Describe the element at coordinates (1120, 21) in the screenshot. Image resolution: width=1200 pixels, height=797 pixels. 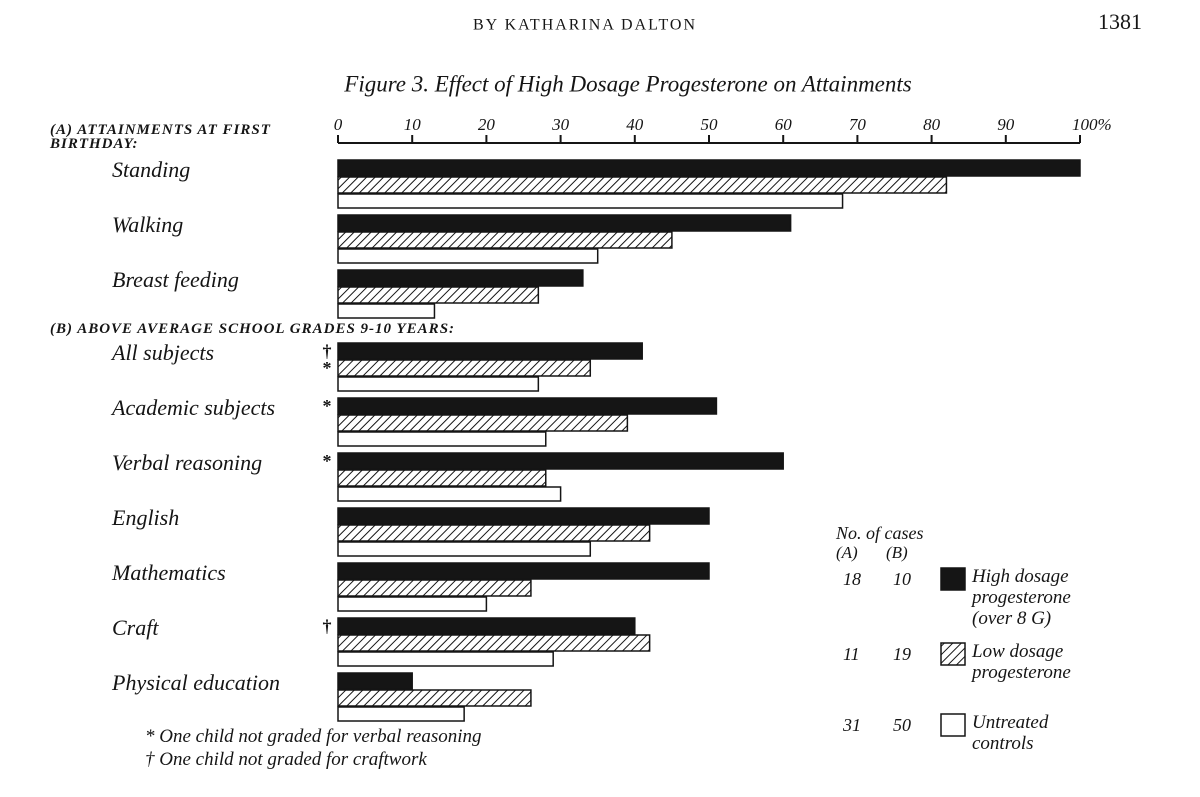
I see `page-number: 1381` at that location.